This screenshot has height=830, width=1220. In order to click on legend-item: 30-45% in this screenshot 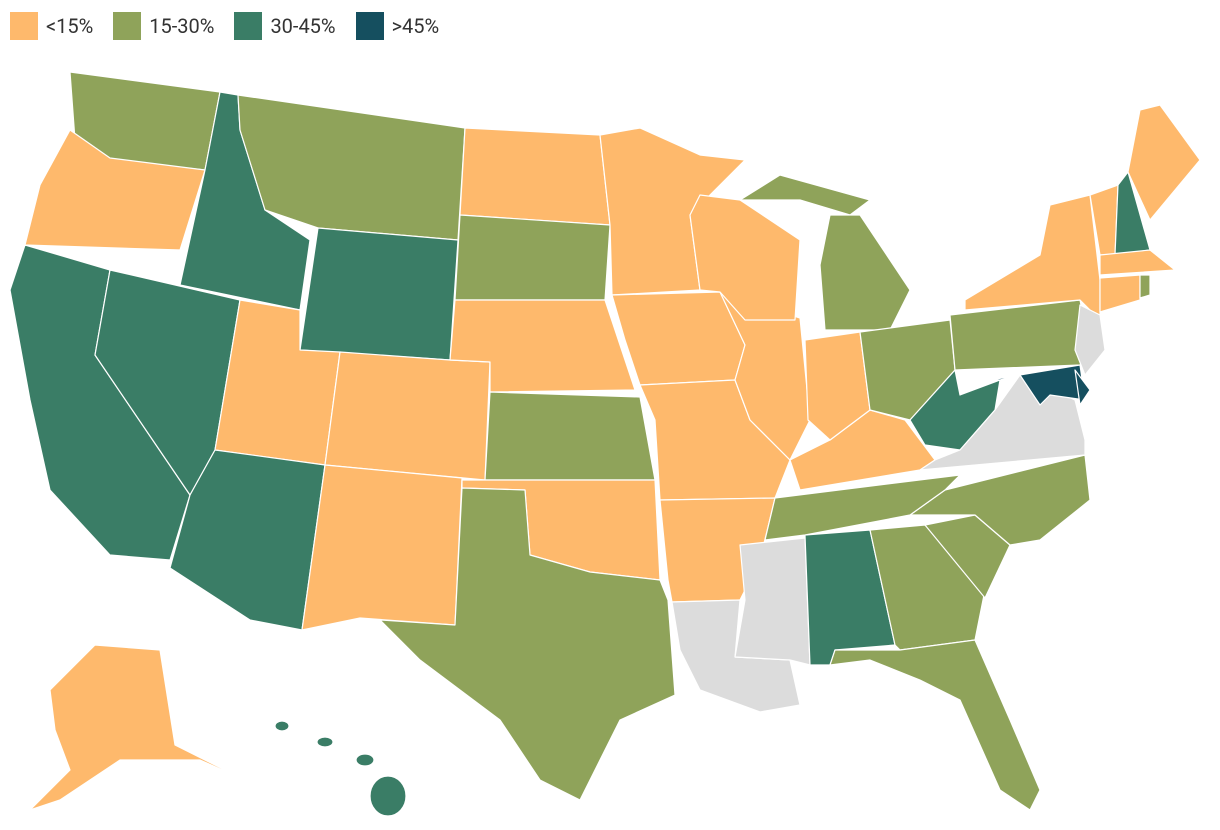, I will do `click(285, 26)`.